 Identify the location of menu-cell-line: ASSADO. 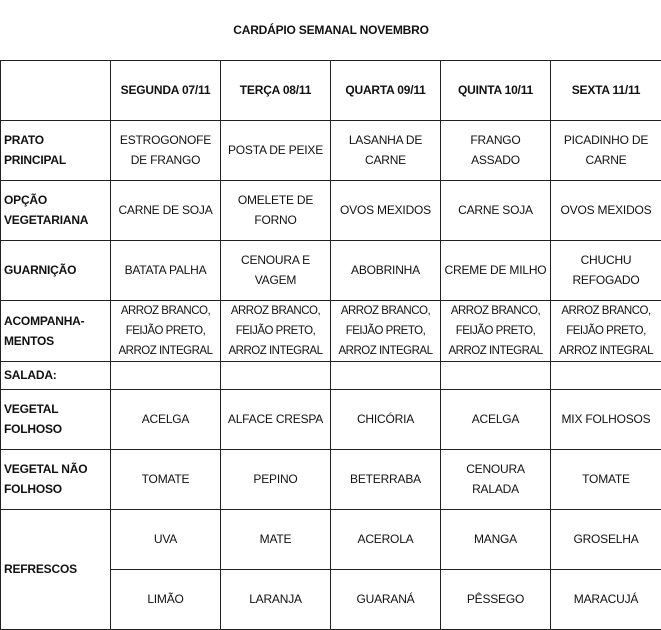
(495, 160).